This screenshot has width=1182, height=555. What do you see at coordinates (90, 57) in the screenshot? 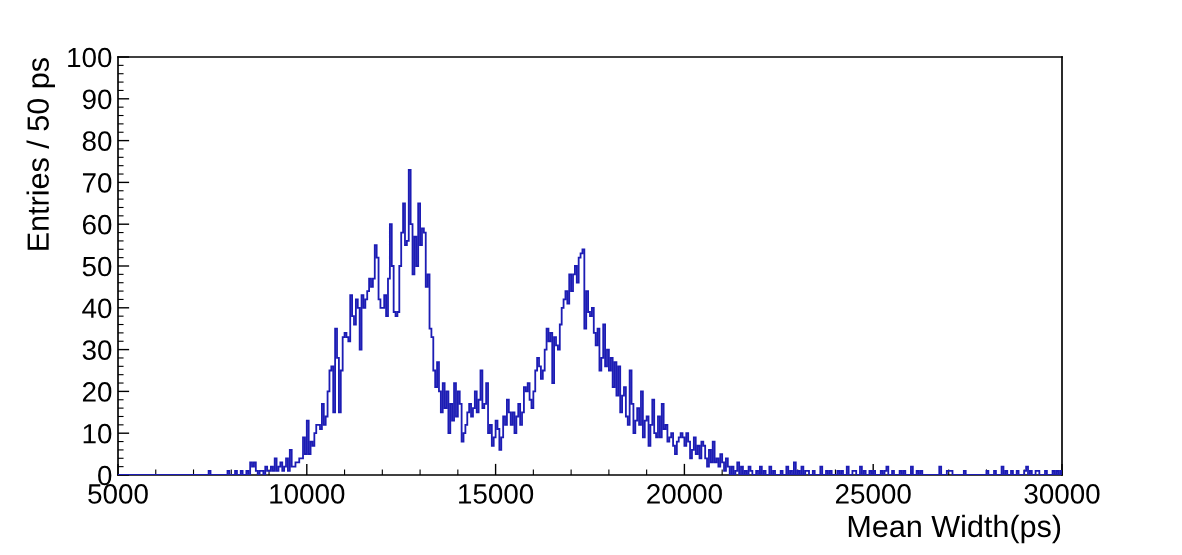
I see `y-tick-label: 100` at bounding box center [90, 57].